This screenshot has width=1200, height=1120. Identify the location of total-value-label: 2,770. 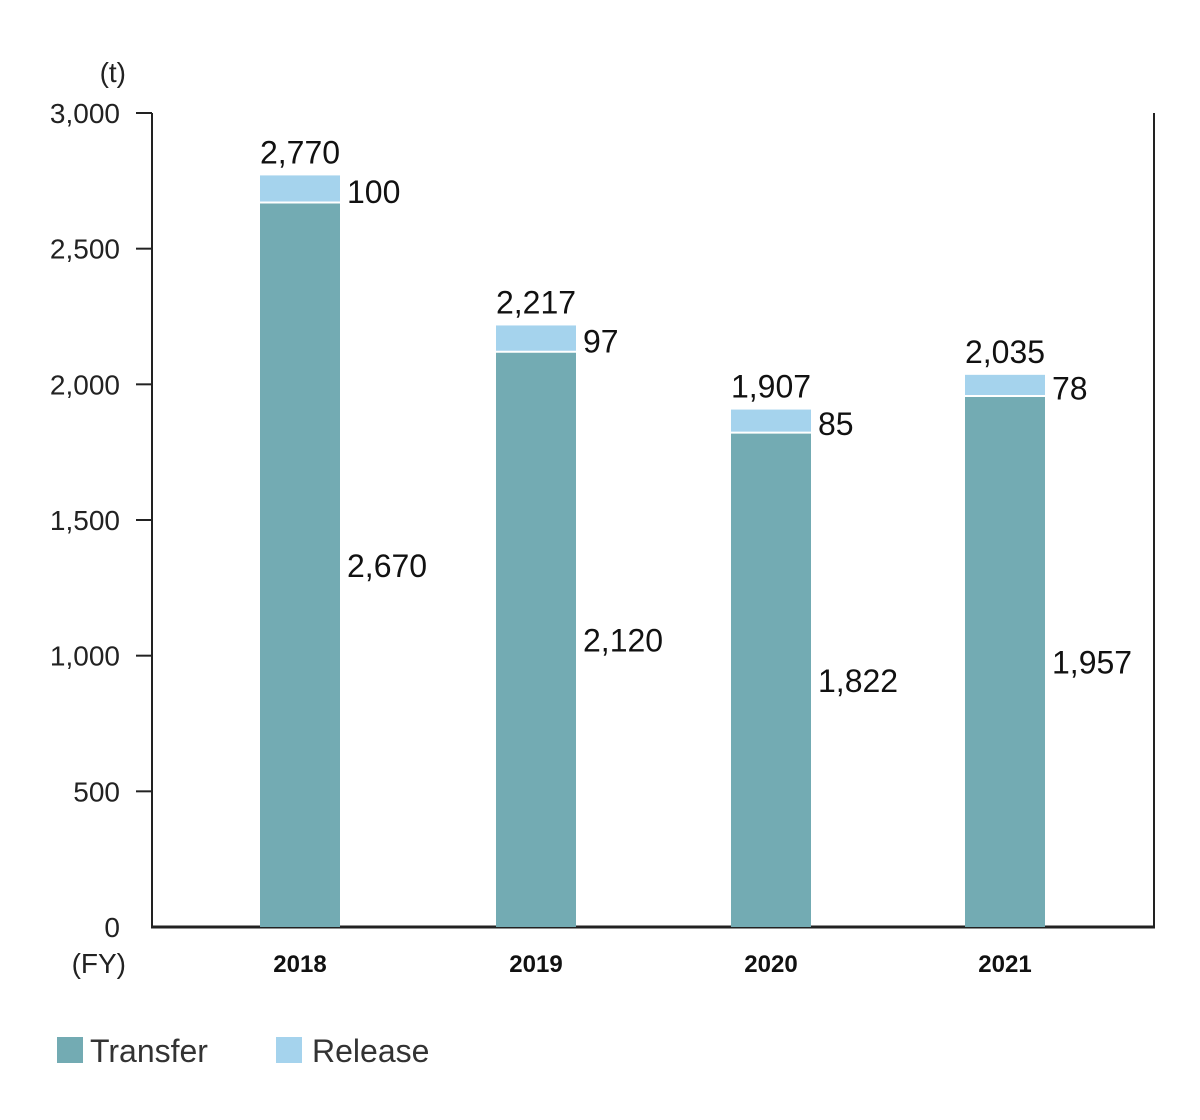
(300, 152).